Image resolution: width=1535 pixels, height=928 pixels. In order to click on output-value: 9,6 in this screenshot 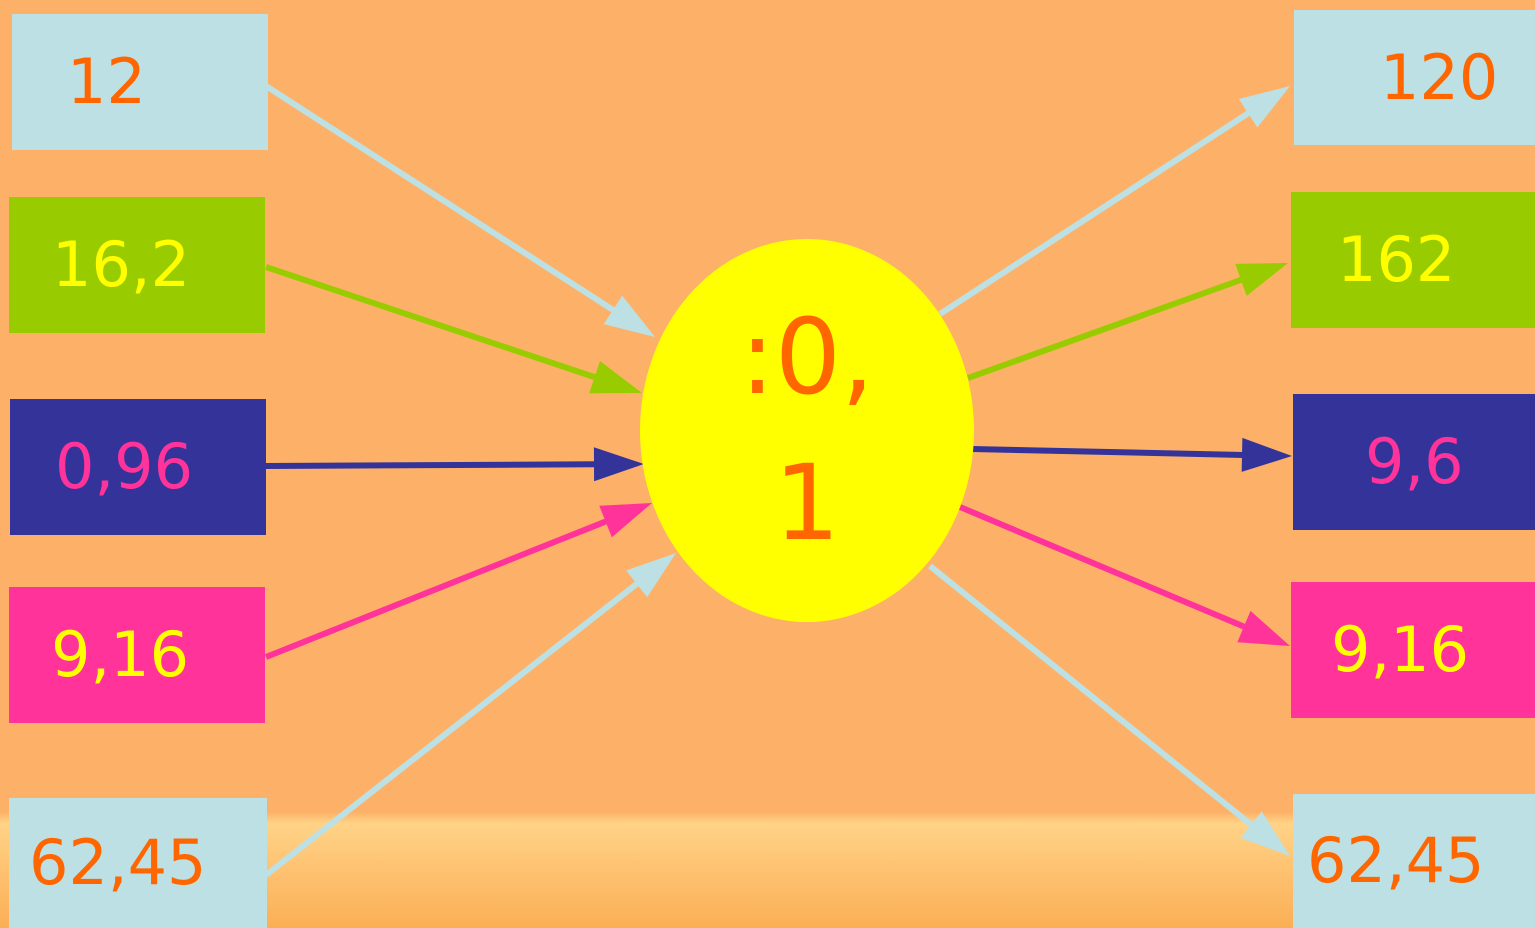, I will do `click(1414, 461)`.